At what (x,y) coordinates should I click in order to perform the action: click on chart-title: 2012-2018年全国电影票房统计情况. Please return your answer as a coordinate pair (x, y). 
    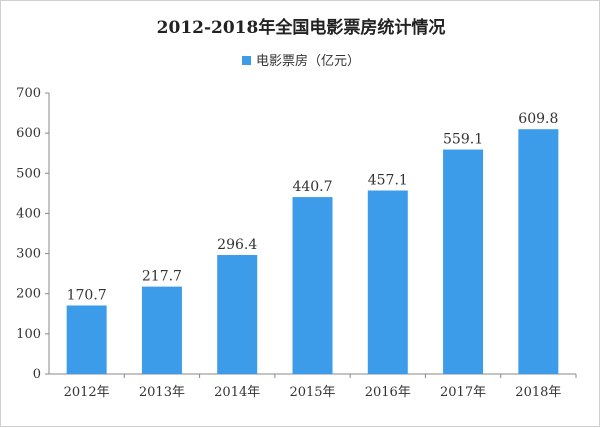
    Looking at the image, I should click on (301, 28).